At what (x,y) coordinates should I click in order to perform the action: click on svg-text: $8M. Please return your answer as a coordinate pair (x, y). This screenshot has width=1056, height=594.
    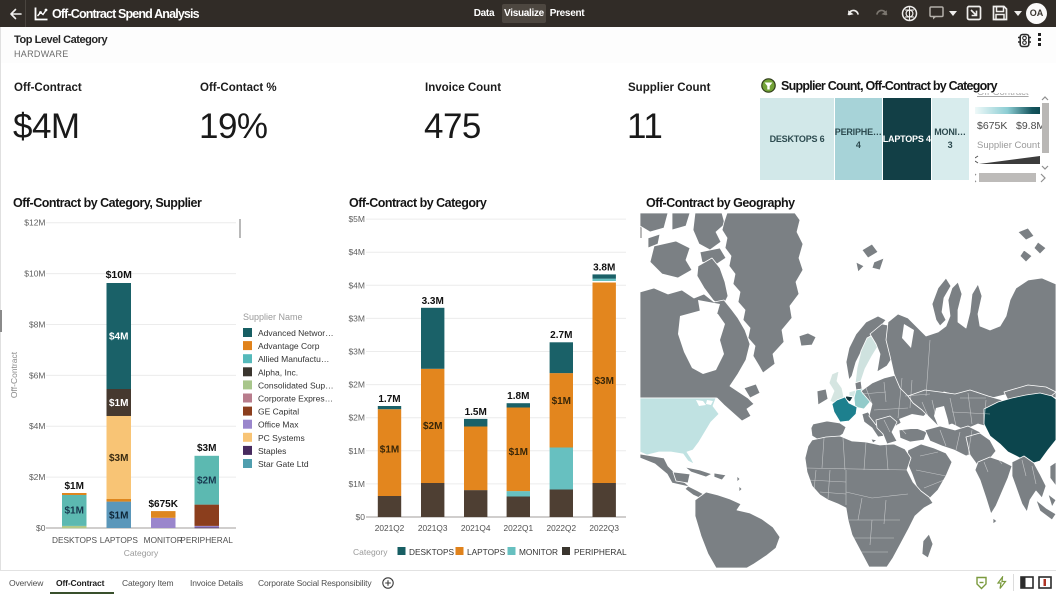
    Looking at the image, I should click on (37, 325).